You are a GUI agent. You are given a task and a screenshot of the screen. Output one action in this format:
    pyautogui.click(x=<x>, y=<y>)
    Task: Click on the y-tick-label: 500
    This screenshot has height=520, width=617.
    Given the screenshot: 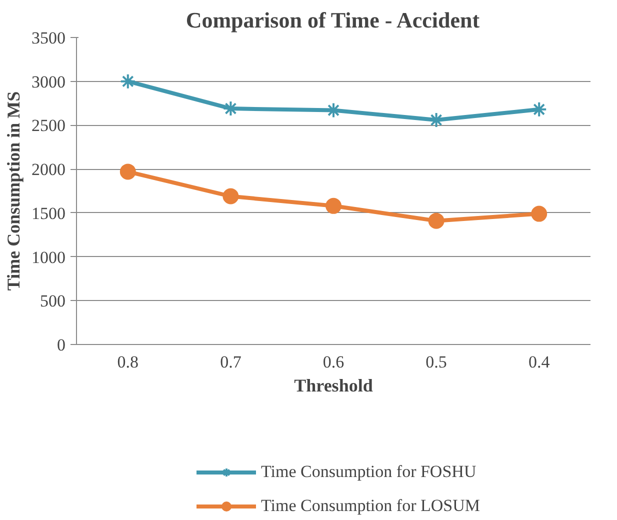 What is the action you would take?
    pyautogui.click(x=53, y=301)
    